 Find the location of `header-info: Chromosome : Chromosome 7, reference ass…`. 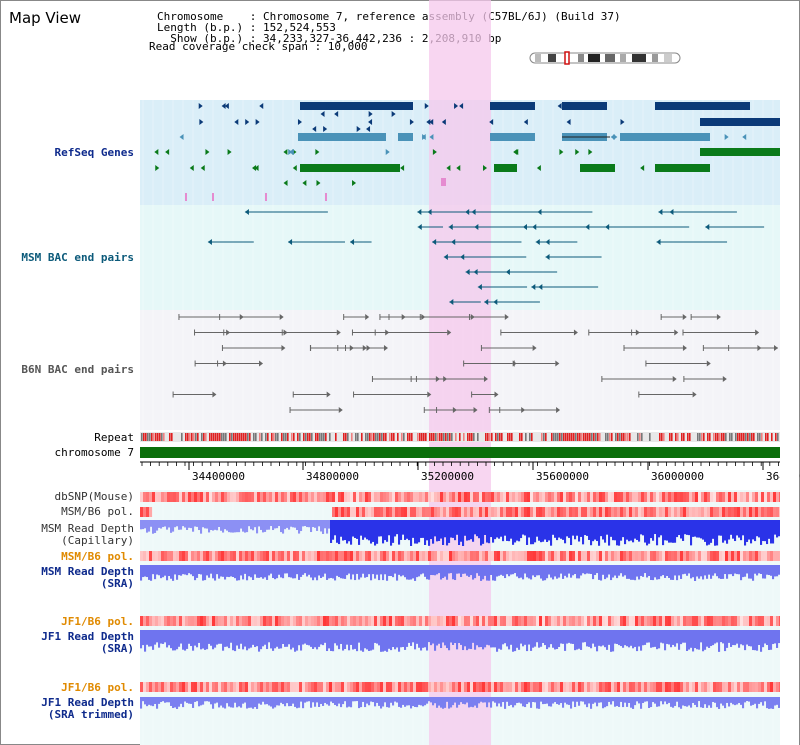

header-info: Chromosome : Chromosome 7, reference ass… is located at coordinates (389, 27).